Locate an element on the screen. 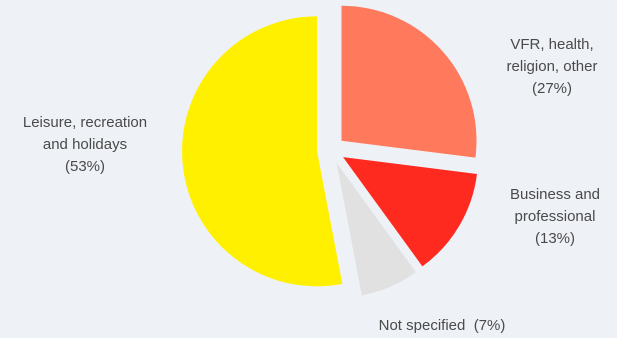 The height and width of the screenshot is (338, 617). label-leisure: Leisure, recreation and holidays (53%) is located at coordinates (85, 145).